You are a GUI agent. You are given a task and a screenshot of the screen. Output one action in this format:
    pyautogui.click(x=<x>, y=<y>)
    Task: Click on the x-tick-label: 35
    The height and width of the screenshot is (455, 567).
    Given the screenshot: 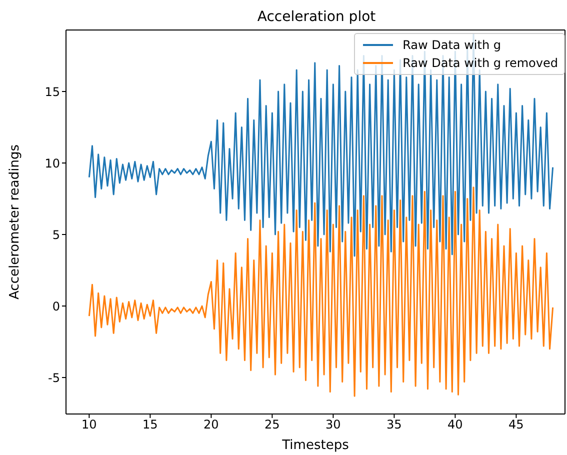 What is the action you would take?
    pyautogui.click(x=394, y=425)
    